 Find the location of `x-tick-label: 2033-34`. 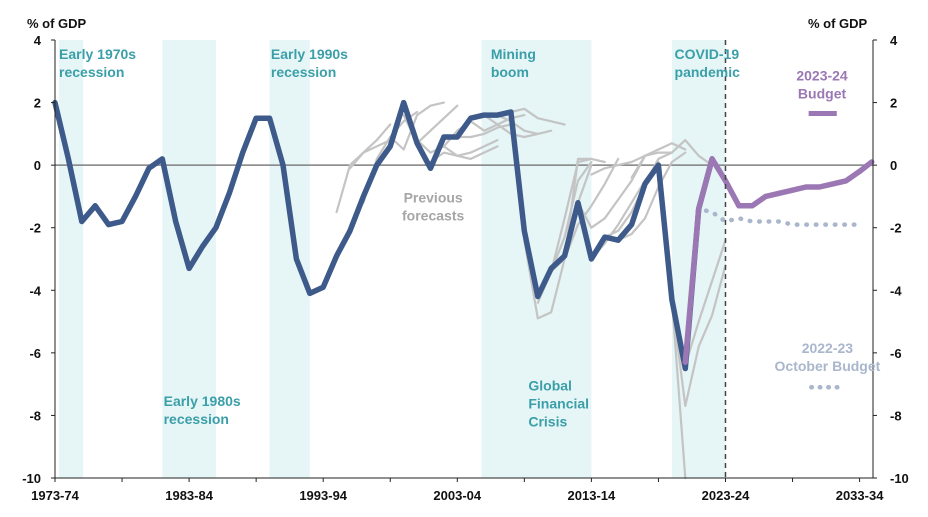

x-tick-label: 2033-34 is located at coordinates (860, 495).